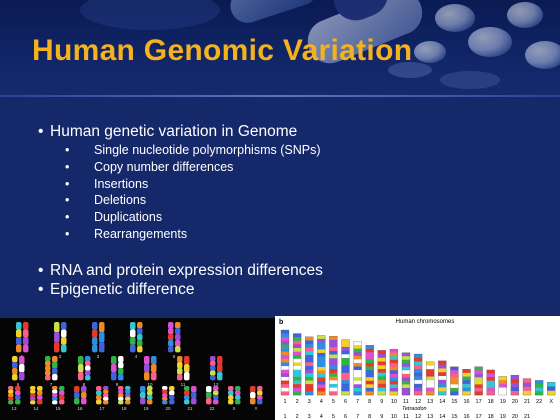 The width and height of the screenshot is (560, 420). What do you see at coordinates (136, 356) in the screenshot?
I see `karyotype-label: 4` at bounding box center [136, 356].